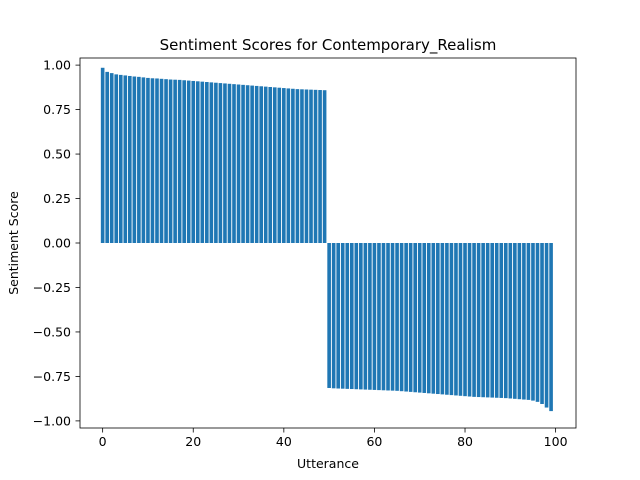  I want to click on y-tick-label: 0.00, so click(57, 243).